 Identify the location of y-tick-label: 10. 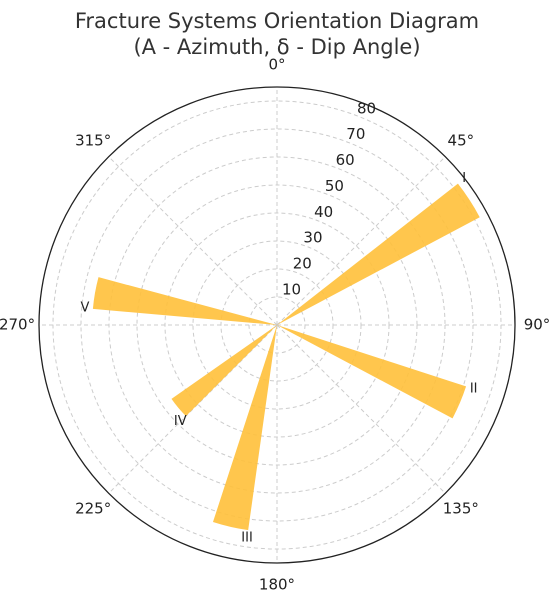
(291, 289).